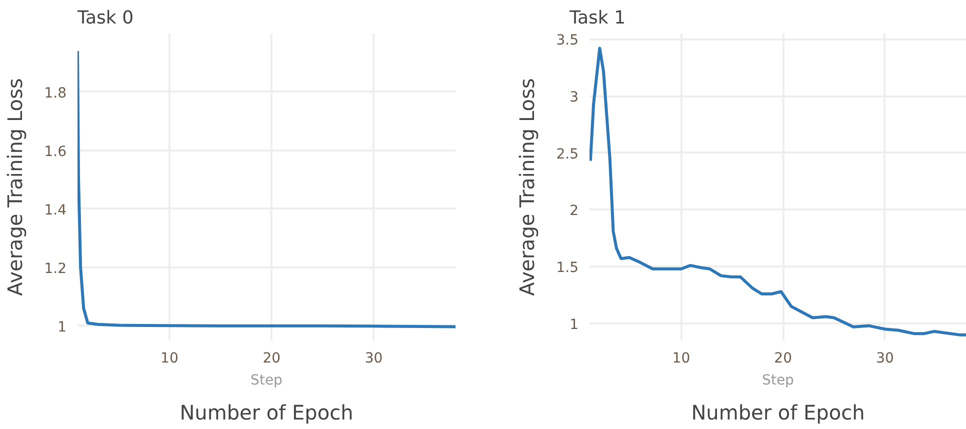 The image size is (966, 429). I want to click on y-tick-label: 1.2, so click(55, 268).